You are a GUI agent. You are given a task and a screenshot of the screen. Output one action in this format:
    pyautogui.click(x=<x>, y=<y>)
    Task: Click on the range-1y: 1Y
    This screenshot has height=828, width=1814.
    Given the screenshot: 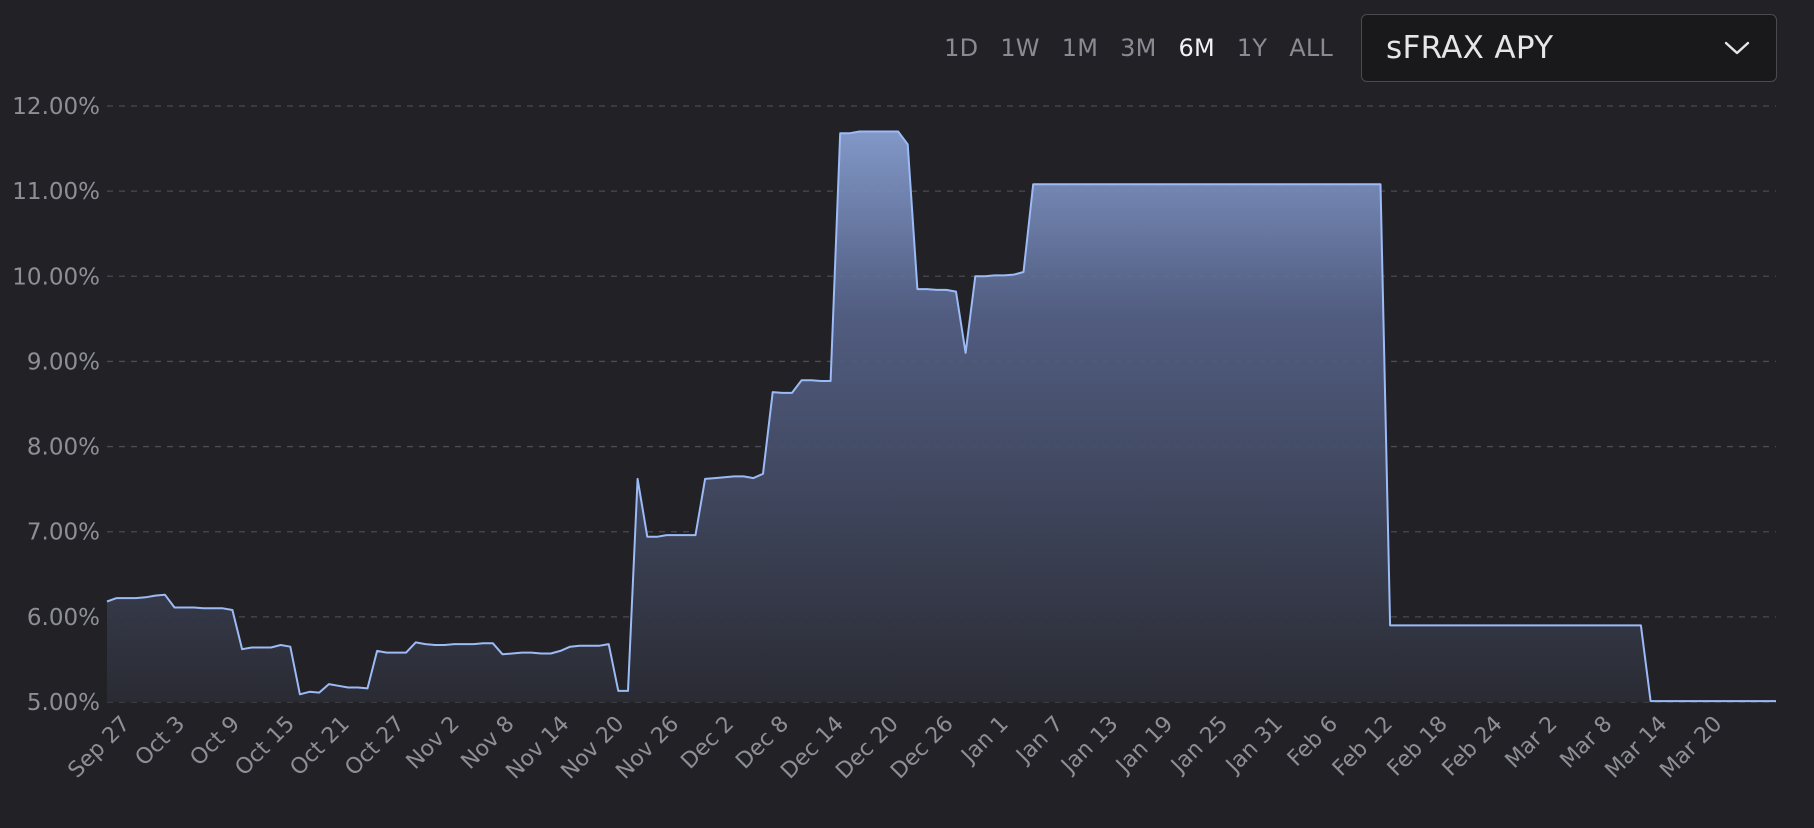 What is the action you would take?
    pyautogui.click(x=1252, y=48)
    